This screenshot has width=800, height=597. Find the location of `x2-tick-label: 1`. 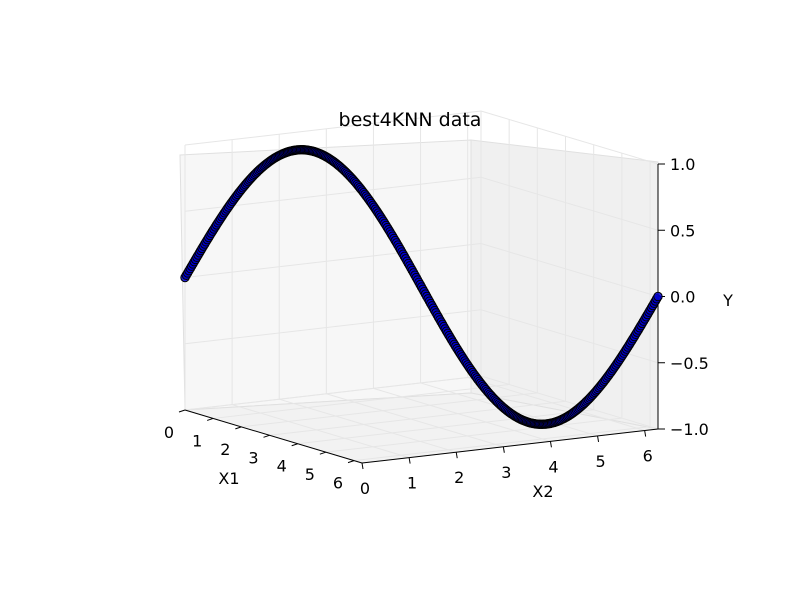

x2-tick-label: 1 is located at coordinates (412, 483).